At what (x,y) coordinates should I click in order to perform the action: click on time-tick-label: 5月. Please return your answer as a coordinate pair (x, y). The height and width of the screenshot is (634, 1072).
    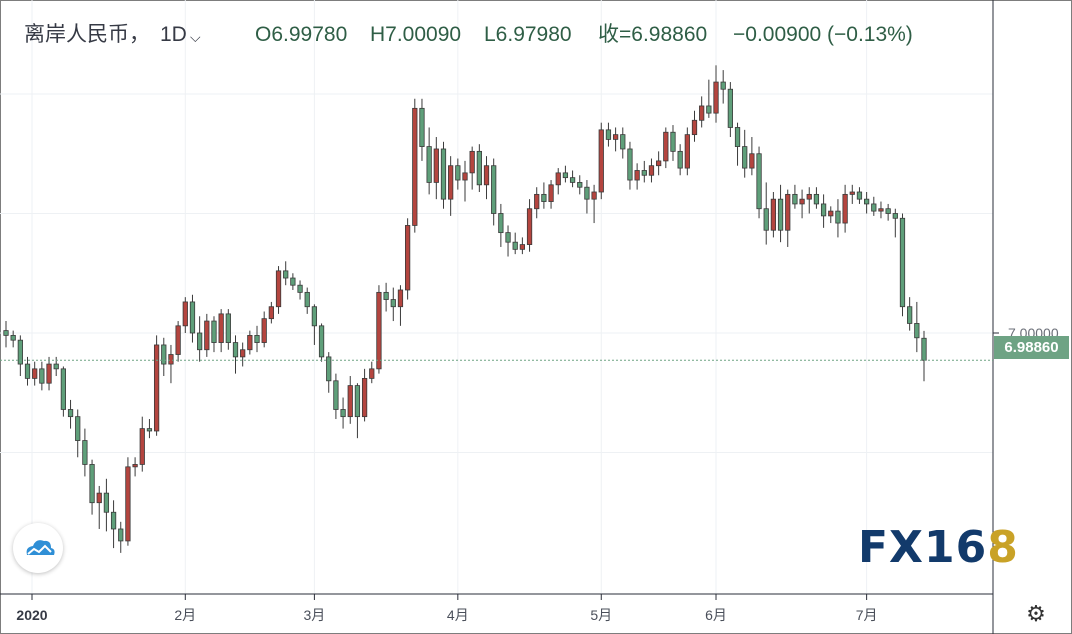
    Looking at the image, I should click on (601, 615).